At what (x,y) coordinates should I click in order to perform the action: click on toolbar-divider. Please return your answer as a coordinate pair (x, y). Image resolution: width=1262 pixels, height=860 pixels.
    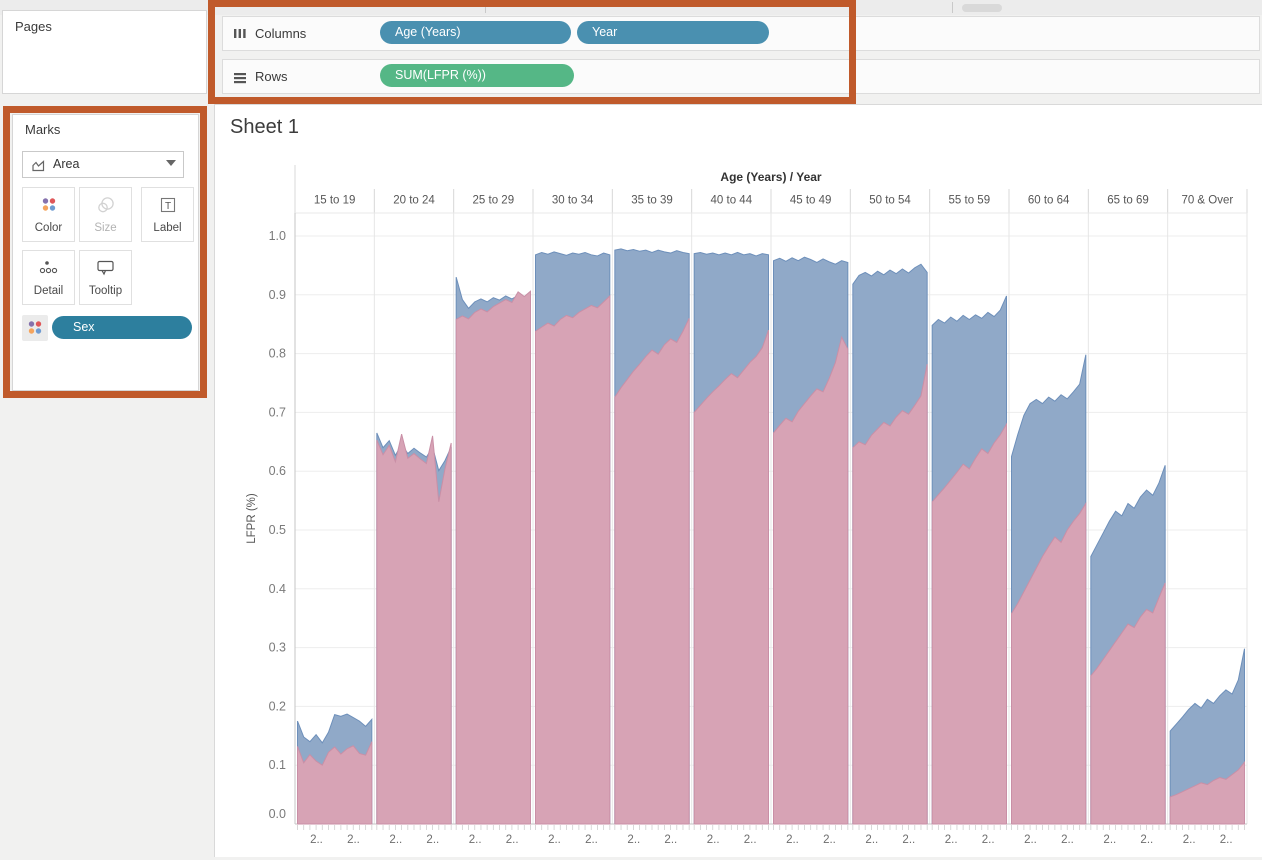
    Looking at the image, I should click on (952, 7).